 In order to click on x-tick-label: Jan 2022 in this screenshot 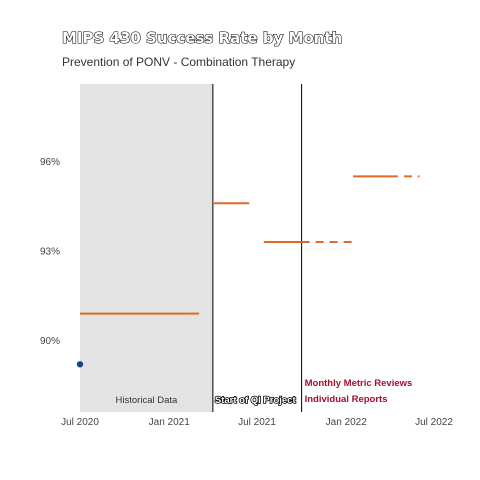, I will do `click(347, 422)`.